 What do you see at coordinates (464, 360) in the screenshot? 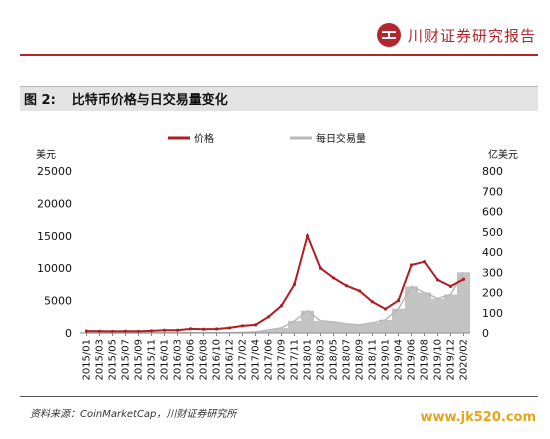
I see `x-axis-tick-label: 2020/02` at bounding box center [464, 360].